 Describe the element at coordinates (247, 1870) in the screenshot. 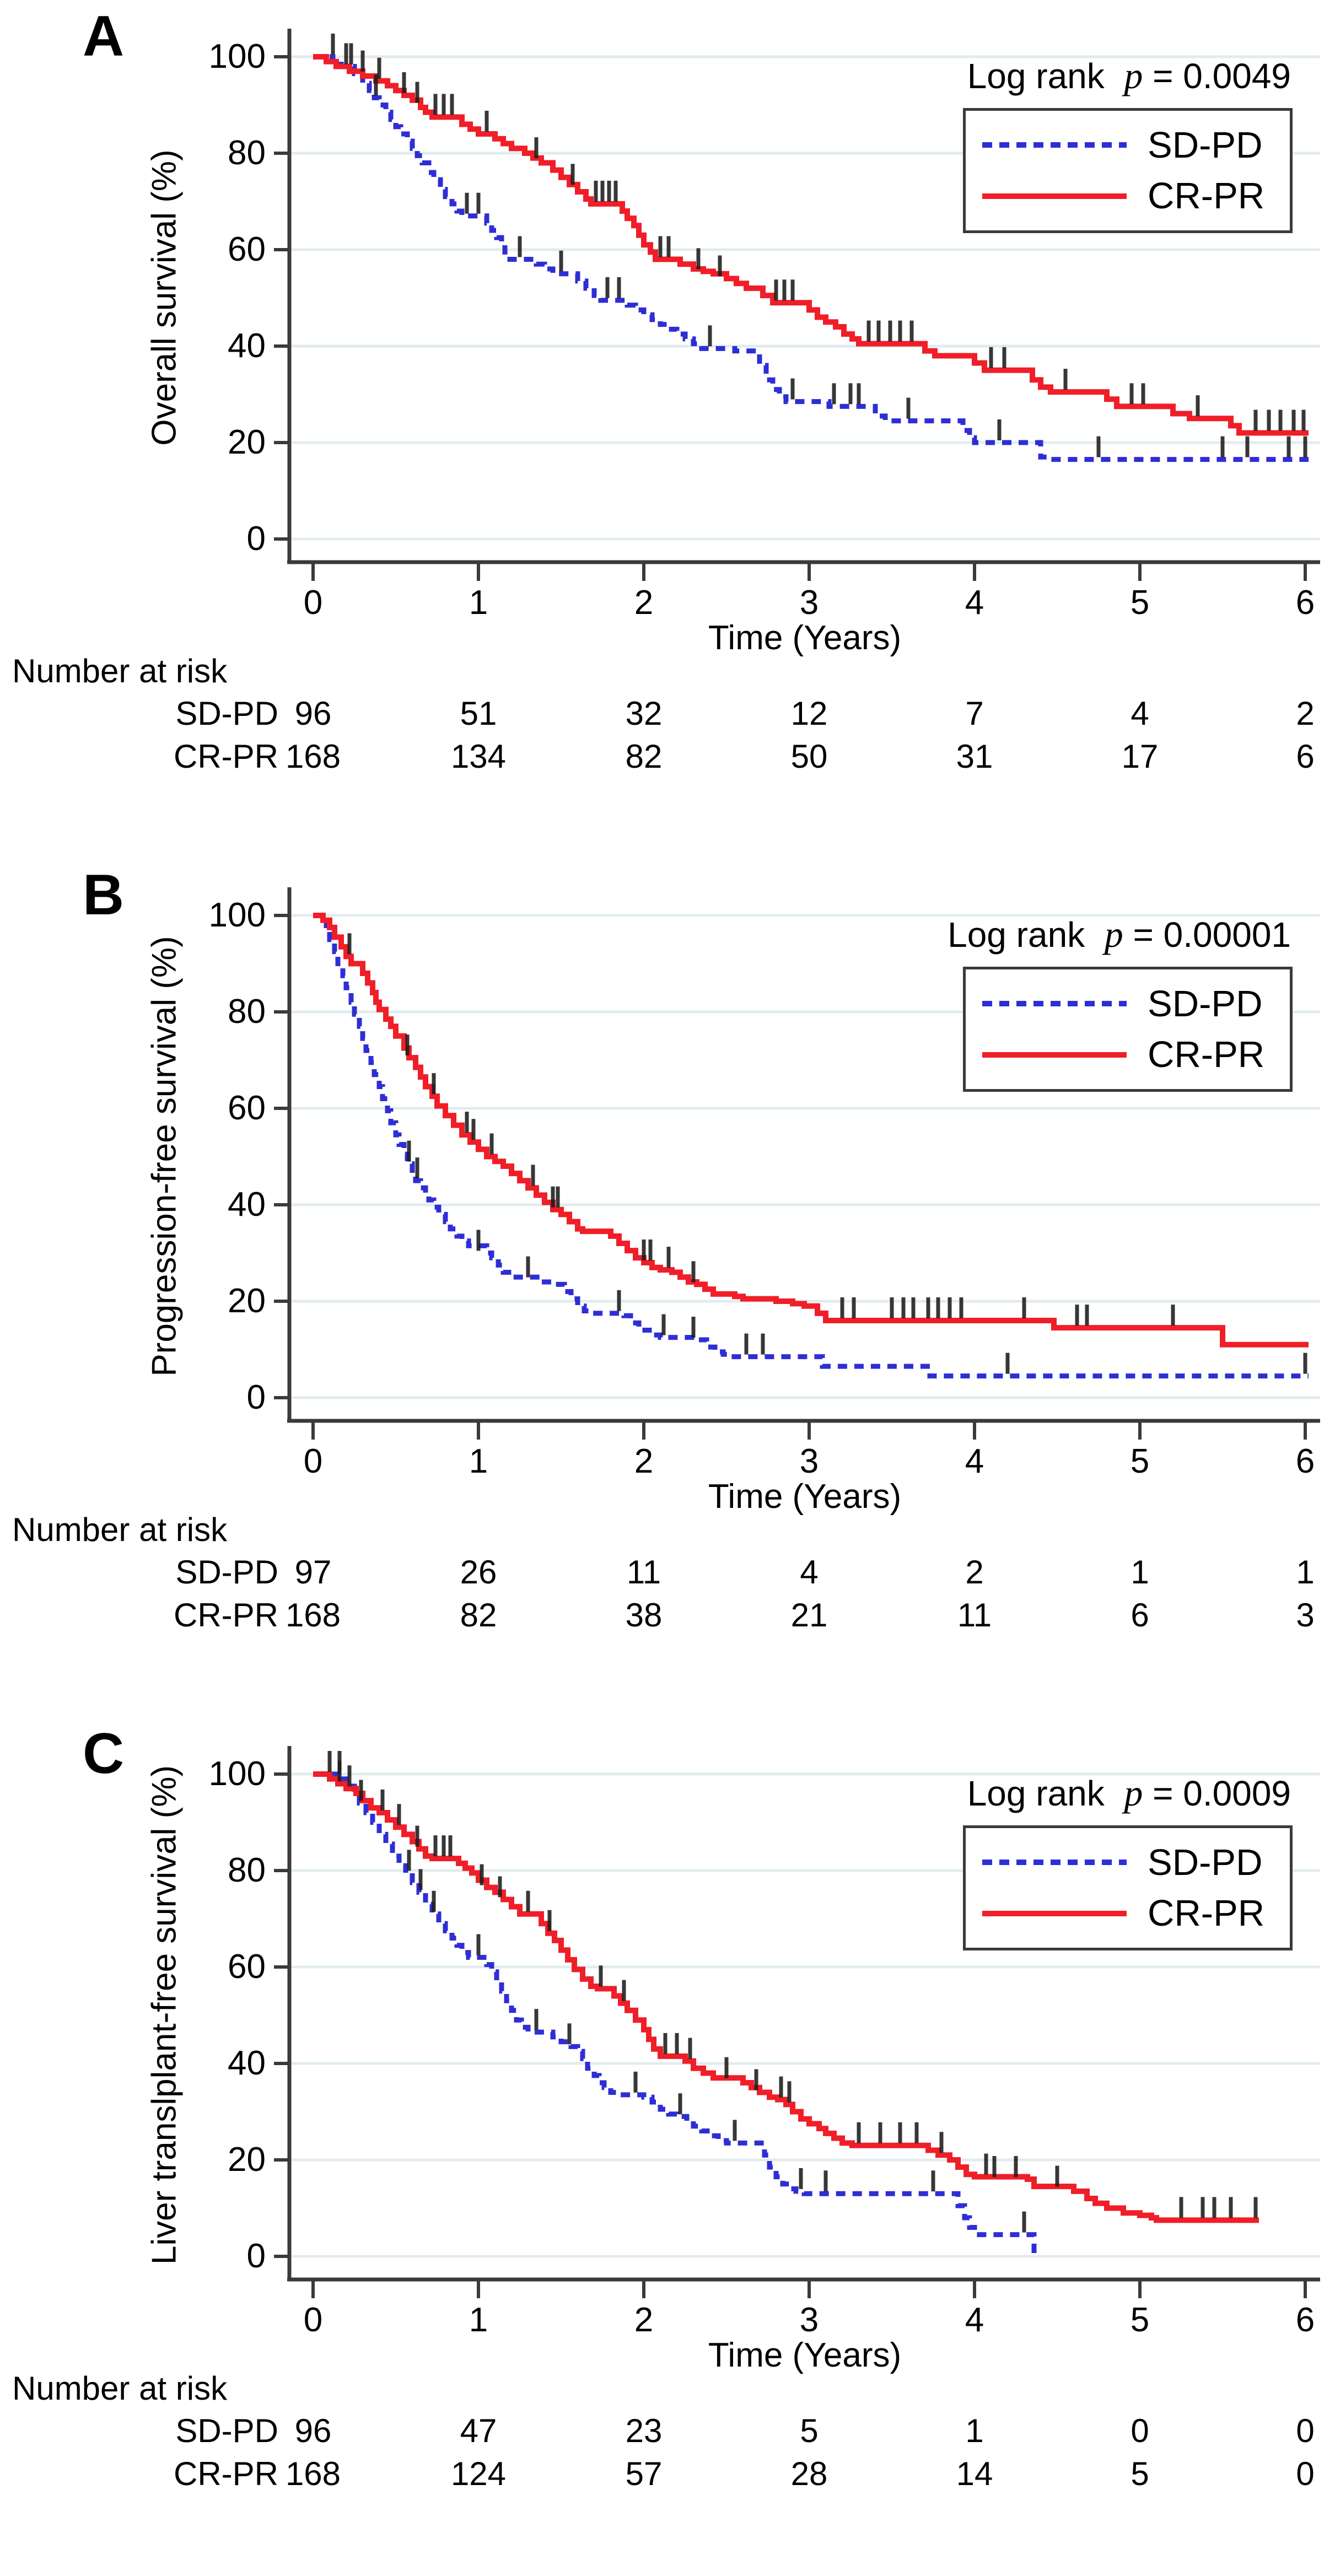

I see `y-tick-label-80: 80` at that location.